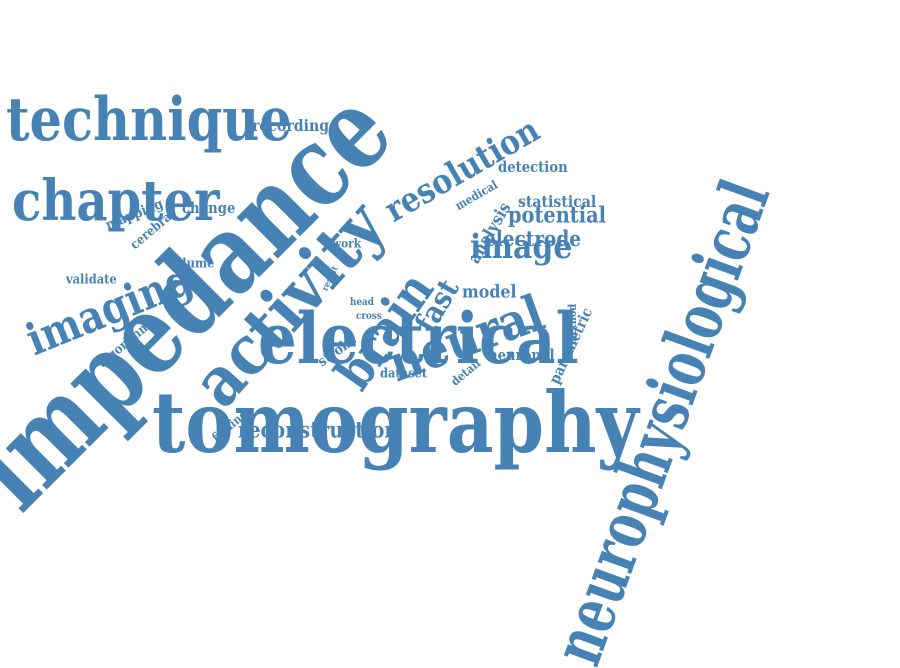  What do you see at coordinates (557, 202) in the screenshot?
I see `word-statistical: statistical` at bounding box center [557, 202].